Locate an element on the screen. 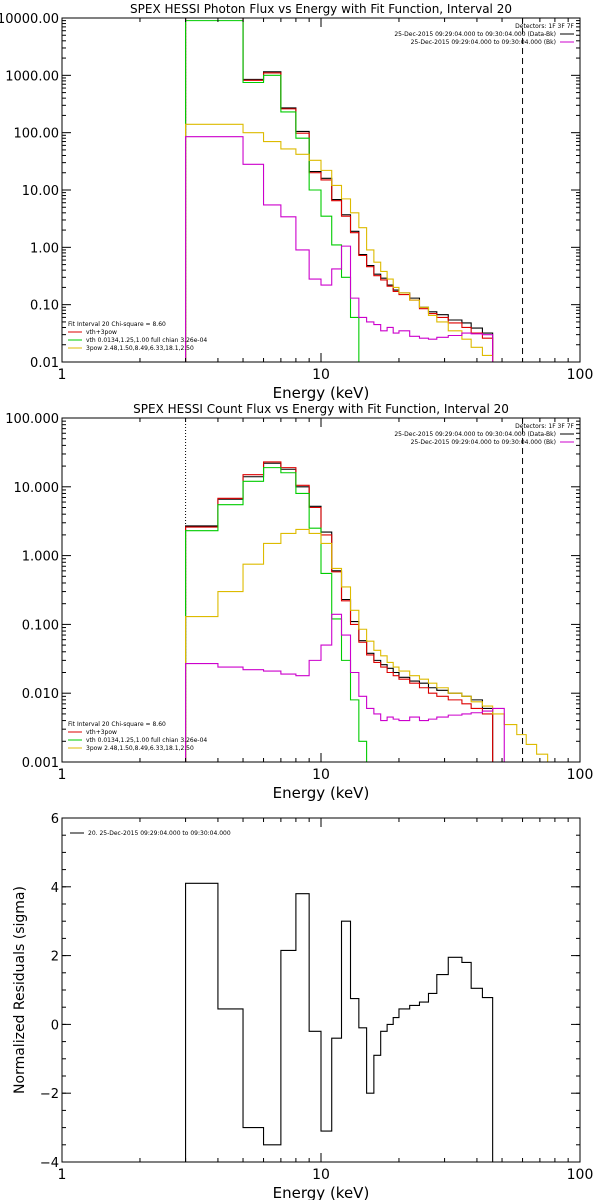  y-tick-label: 1.000 is located at coordinates (40, 557).